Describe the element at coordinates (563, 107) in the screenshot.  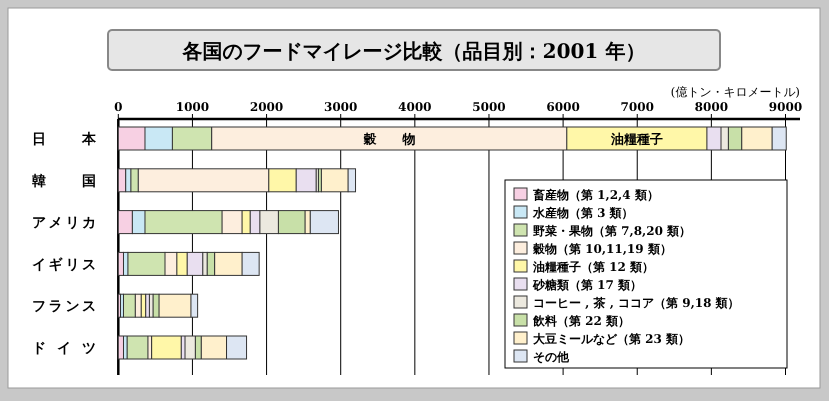
I see `x-tick-label: 6000` at that location.